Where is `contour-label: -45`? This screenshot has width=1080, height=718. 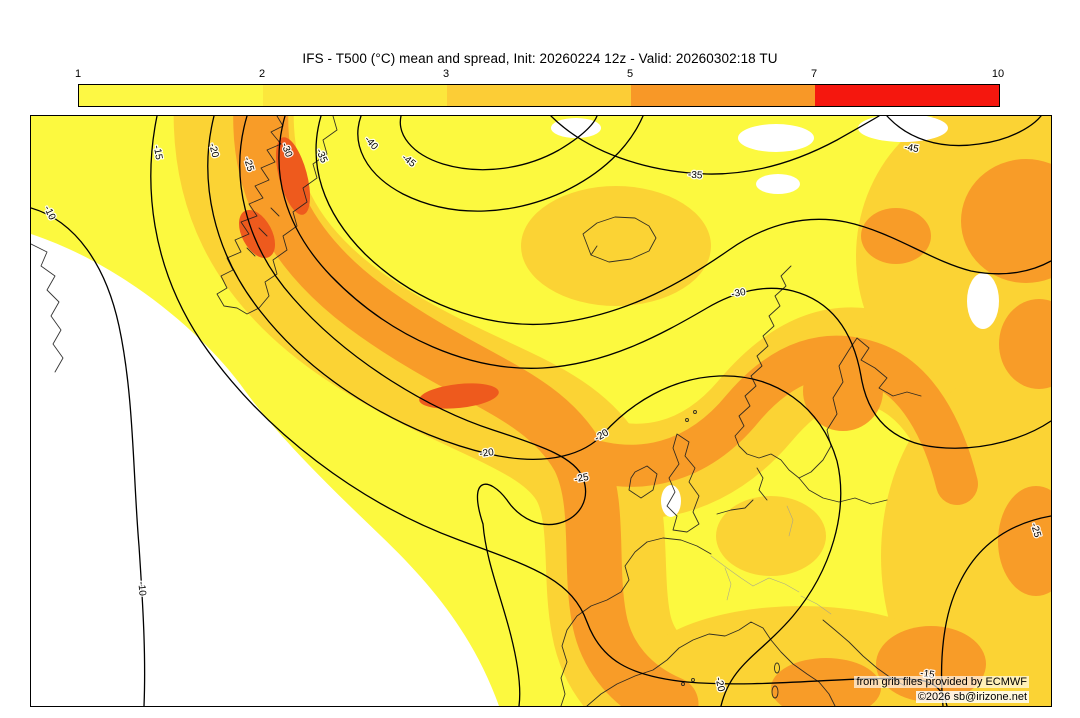 contour-label: -45 is located at coordinates (911, 148).